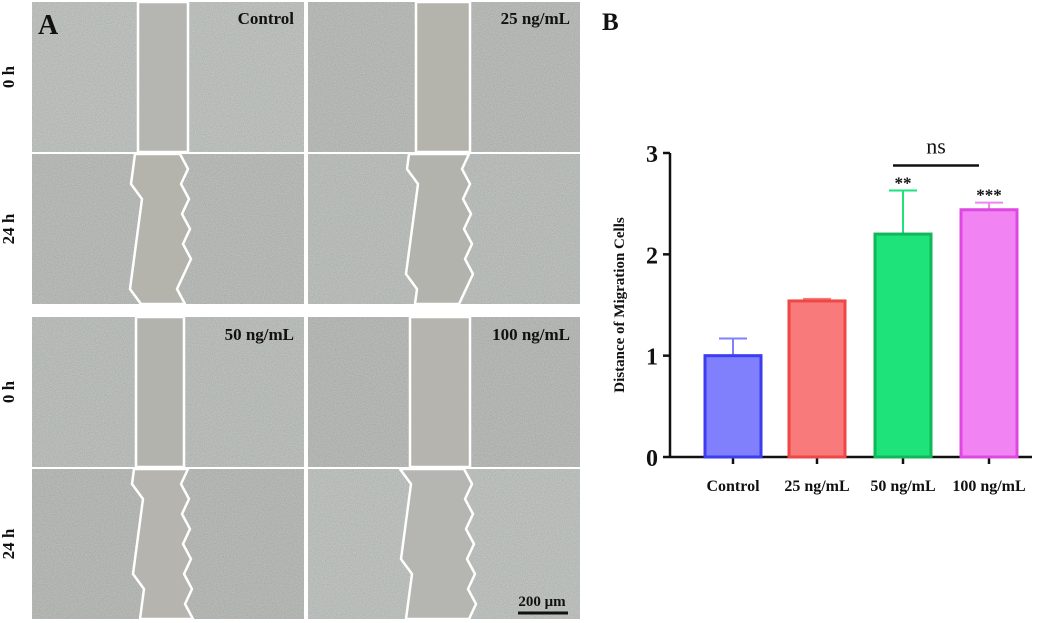  I want to click on scale-bar: 200 μm, so click(543, 604).